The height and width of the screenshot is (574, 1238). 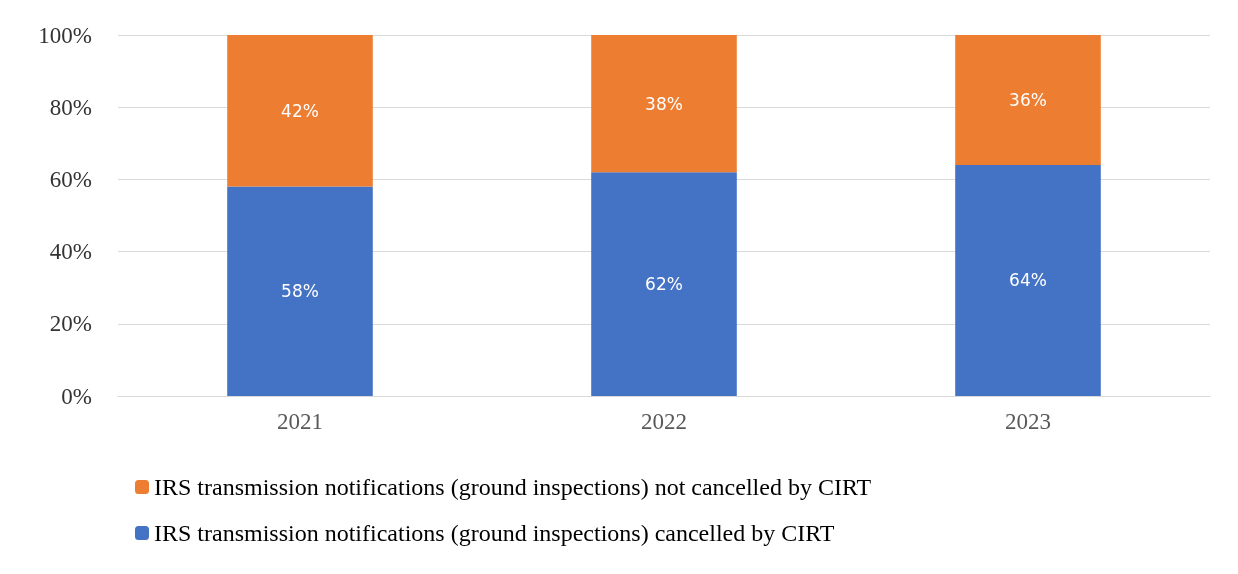 I want to click on y-tick-label: 80%, so click(x=70, y=107).